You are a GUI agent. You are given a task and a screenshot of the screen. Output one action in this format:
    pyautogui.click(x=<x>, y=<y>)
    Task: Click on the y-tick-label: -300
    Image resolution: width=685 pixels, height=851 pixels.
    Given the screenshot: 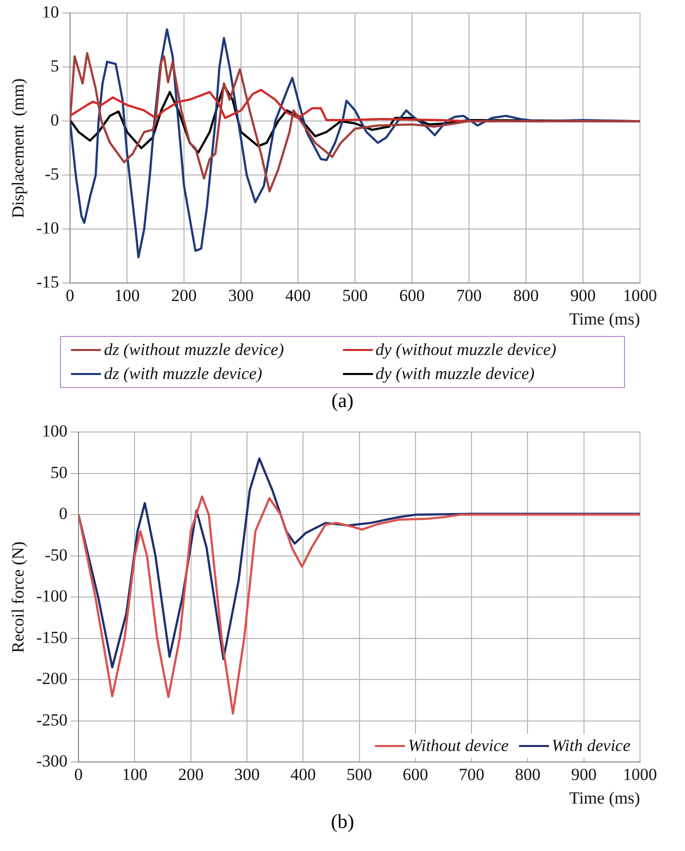 What is the action you would take?
    pyautogui.click(x=52, y=761)
    